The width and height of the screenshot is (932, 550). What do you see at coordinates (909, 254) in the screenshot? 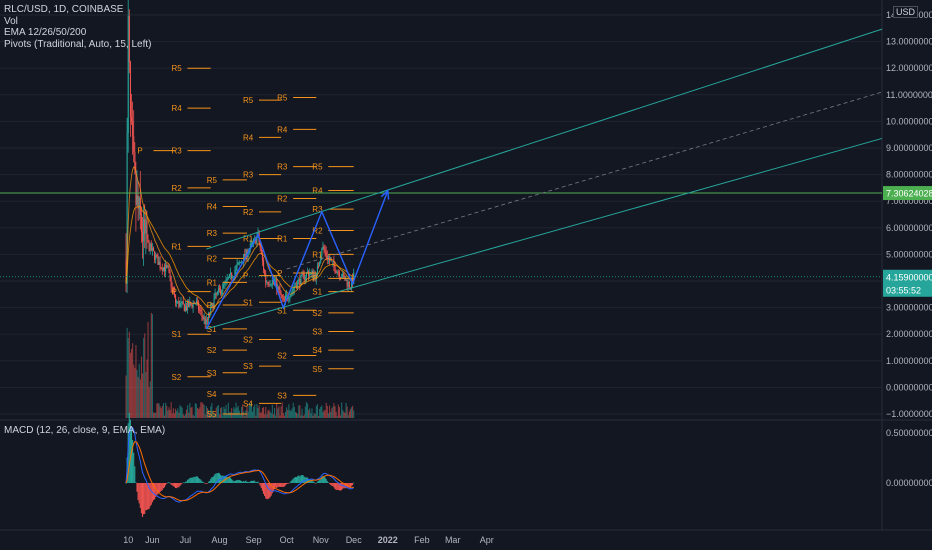
I see `price-tick-label: 5.00000000` at bounding box center [909, 254].